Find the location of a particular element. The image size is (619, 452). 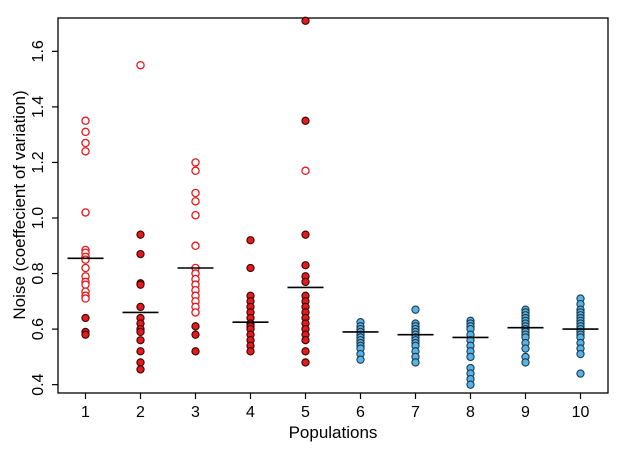

y-tick-label: 1.2 is located at coordinates (38, 162).